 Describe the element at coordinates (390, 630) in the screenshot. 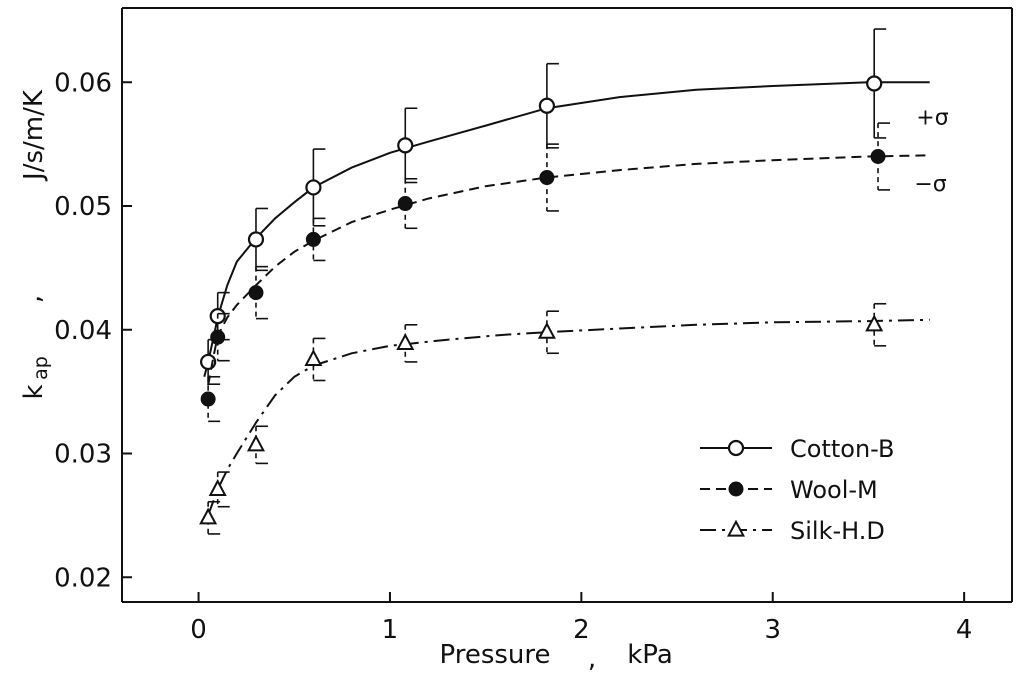

I see `x-tick-label: 1` at that location.